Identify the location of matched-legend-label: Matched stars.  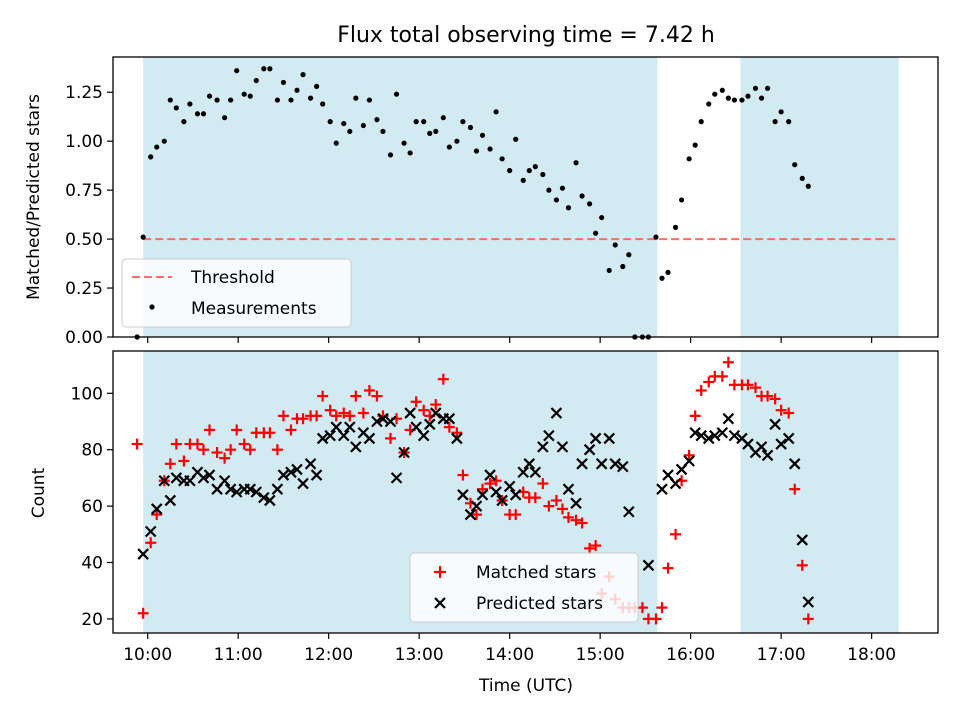
(536, 573).